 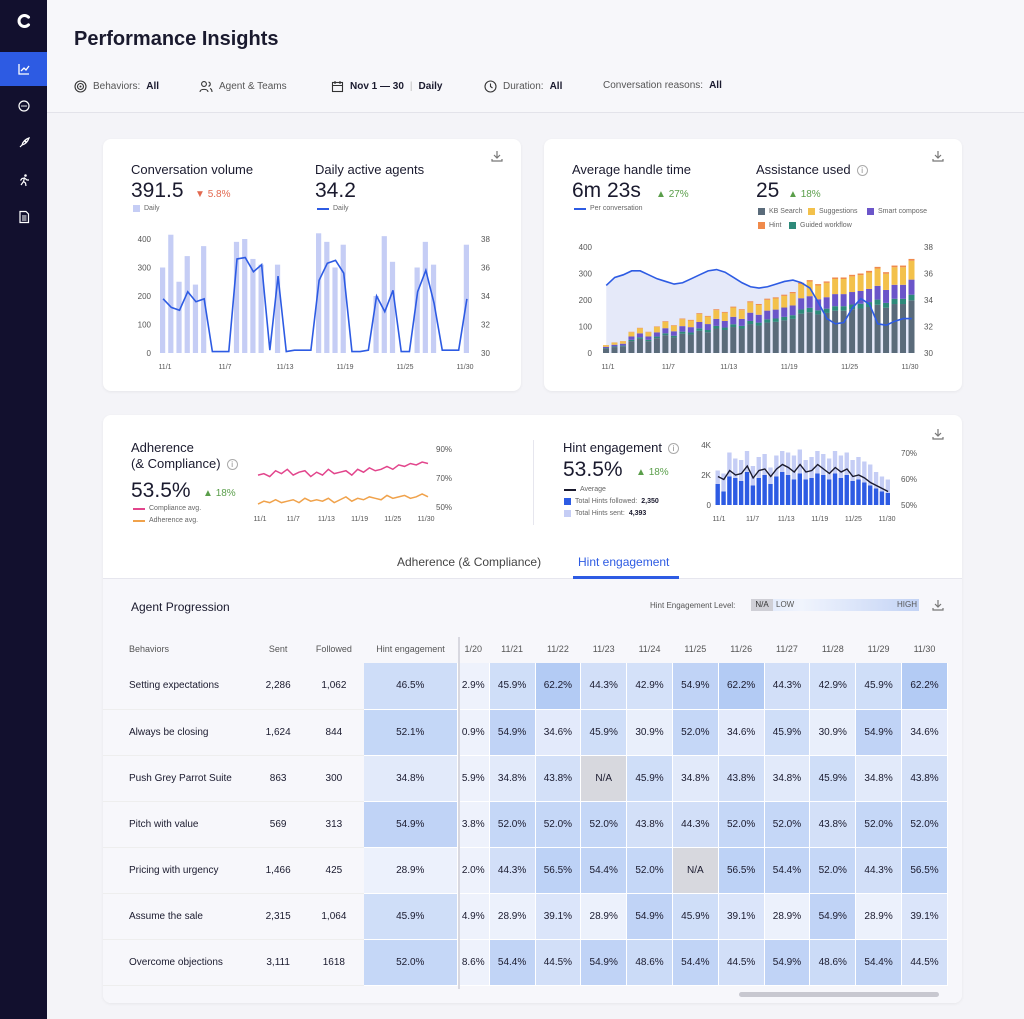 What do you see at coordinates (473, 649) in the screenshot?
I see `column-header: 1/20` at bounding box center [473, 649].